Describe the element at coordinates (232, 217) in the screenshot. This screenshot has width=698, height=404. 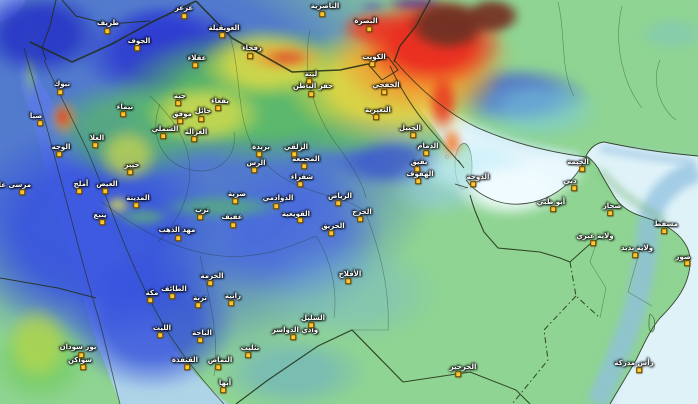
I see `city-label: عفيف` at that location.